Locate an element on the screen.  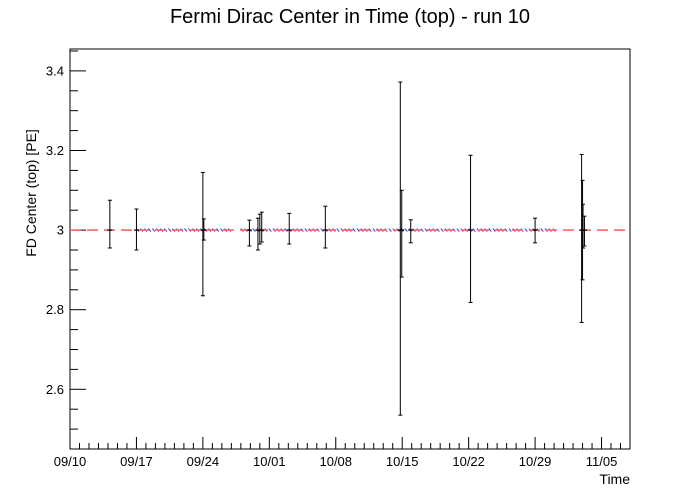
x-tick-label: 11/05 is located at coordinates (602, 461).